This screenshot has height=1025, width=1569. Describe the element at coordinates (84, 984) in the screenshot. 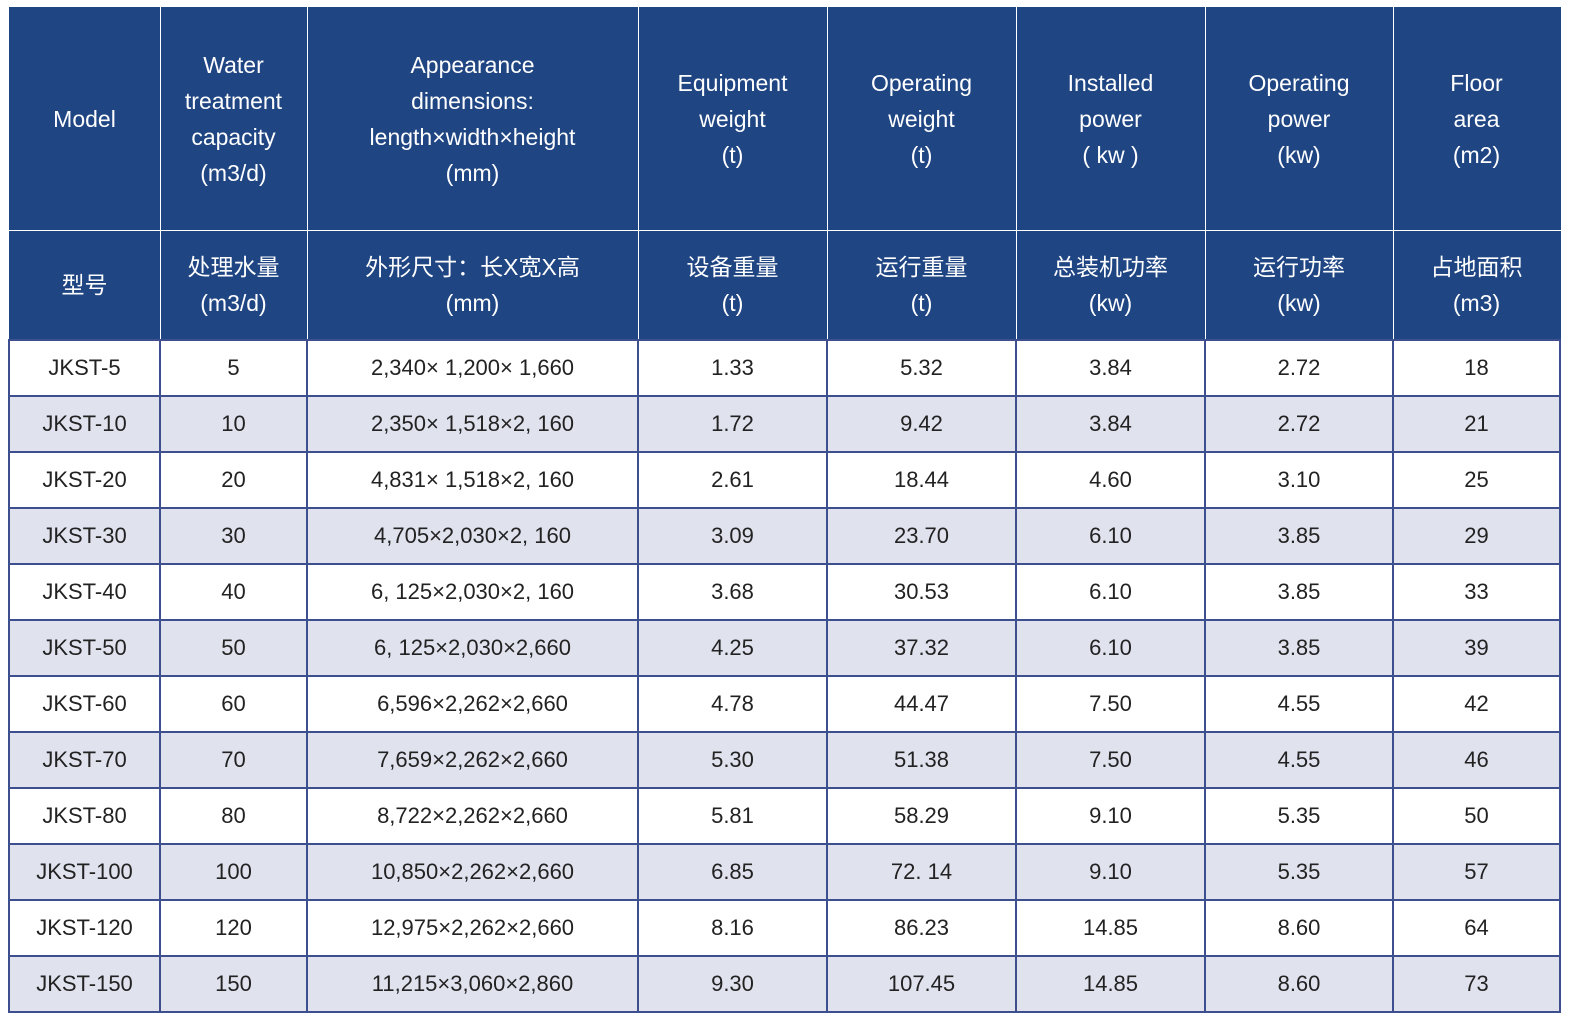

I see `table-cell-model: JKST-150` at that location.